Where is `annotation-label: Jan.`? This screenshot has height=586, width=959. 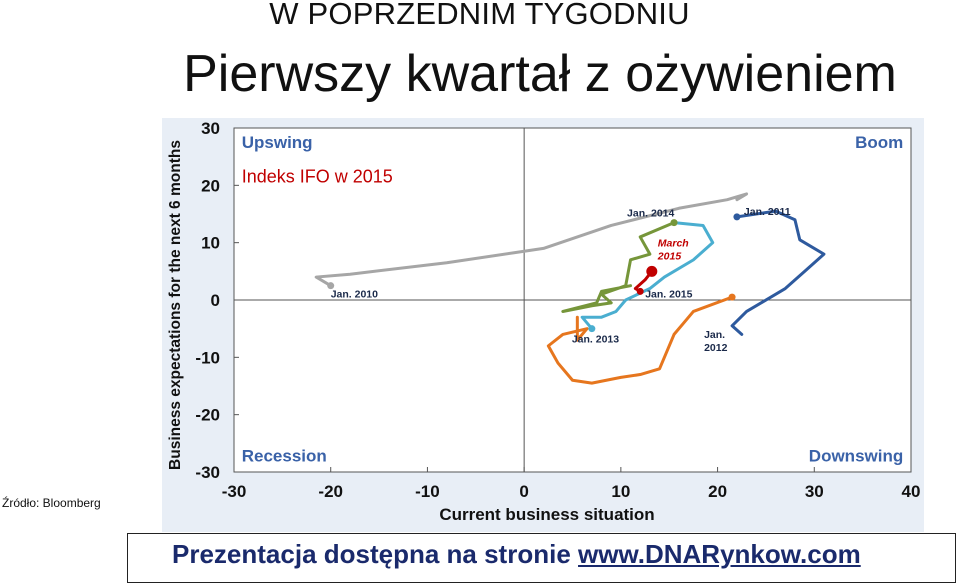
annotation-label: Jan. is located at coordinates (714, 335).